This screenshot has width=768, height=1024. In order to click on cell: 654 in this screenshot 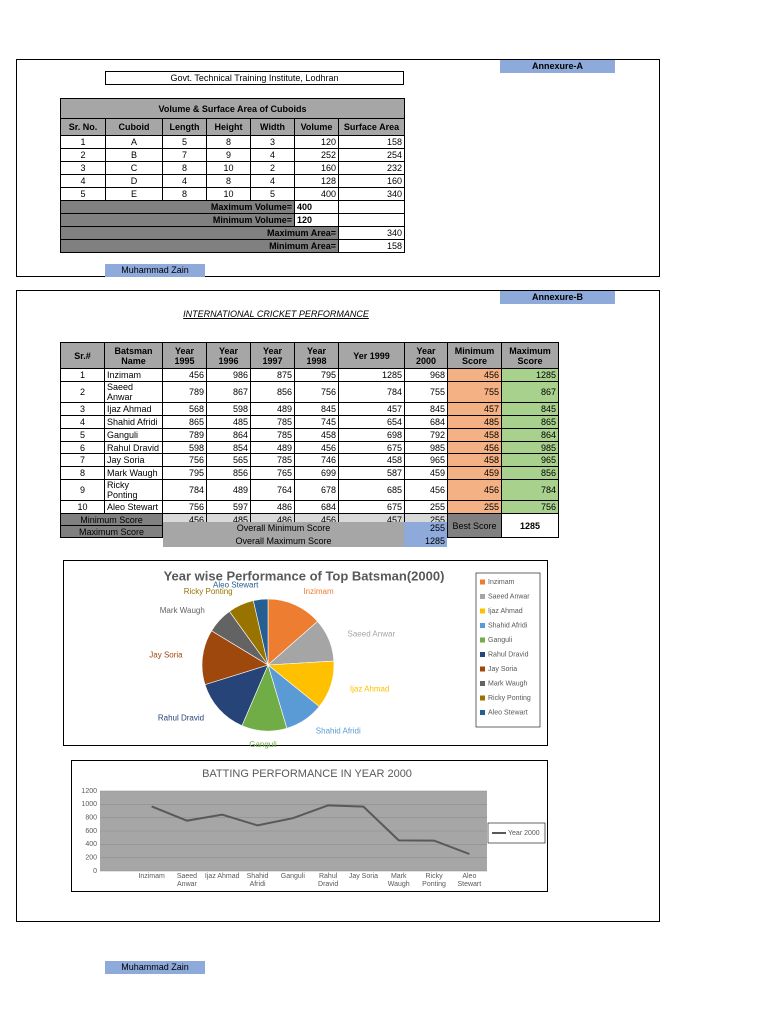, I will do `click(371, 421)`.